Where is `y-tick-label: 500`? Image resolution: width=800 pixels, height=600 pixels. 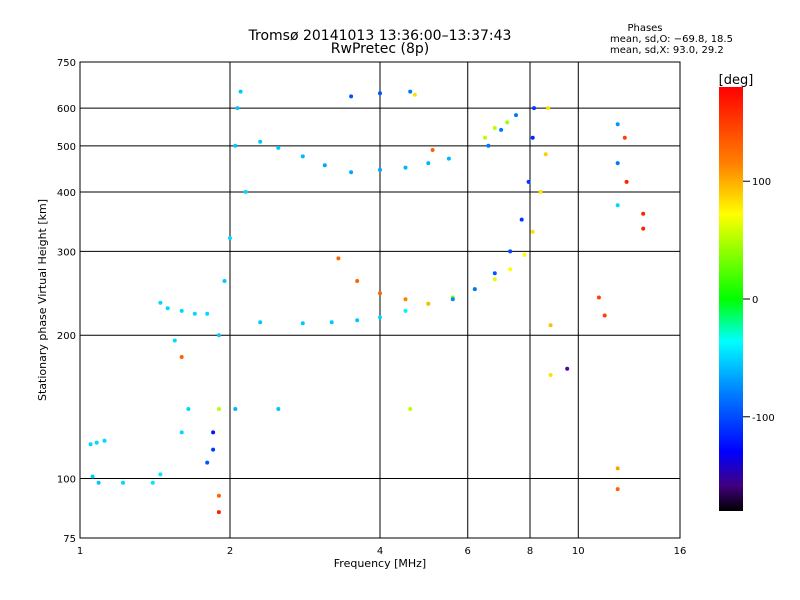
y-tick-label: 500 is located at coordinates (66, 147).